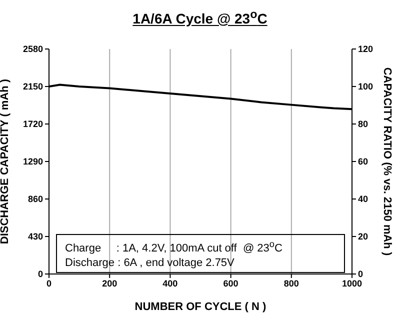 Image resolution: width=400 pixels, height=322 pixels. I want to click on x-tick-label: 600, so click(230, 283).